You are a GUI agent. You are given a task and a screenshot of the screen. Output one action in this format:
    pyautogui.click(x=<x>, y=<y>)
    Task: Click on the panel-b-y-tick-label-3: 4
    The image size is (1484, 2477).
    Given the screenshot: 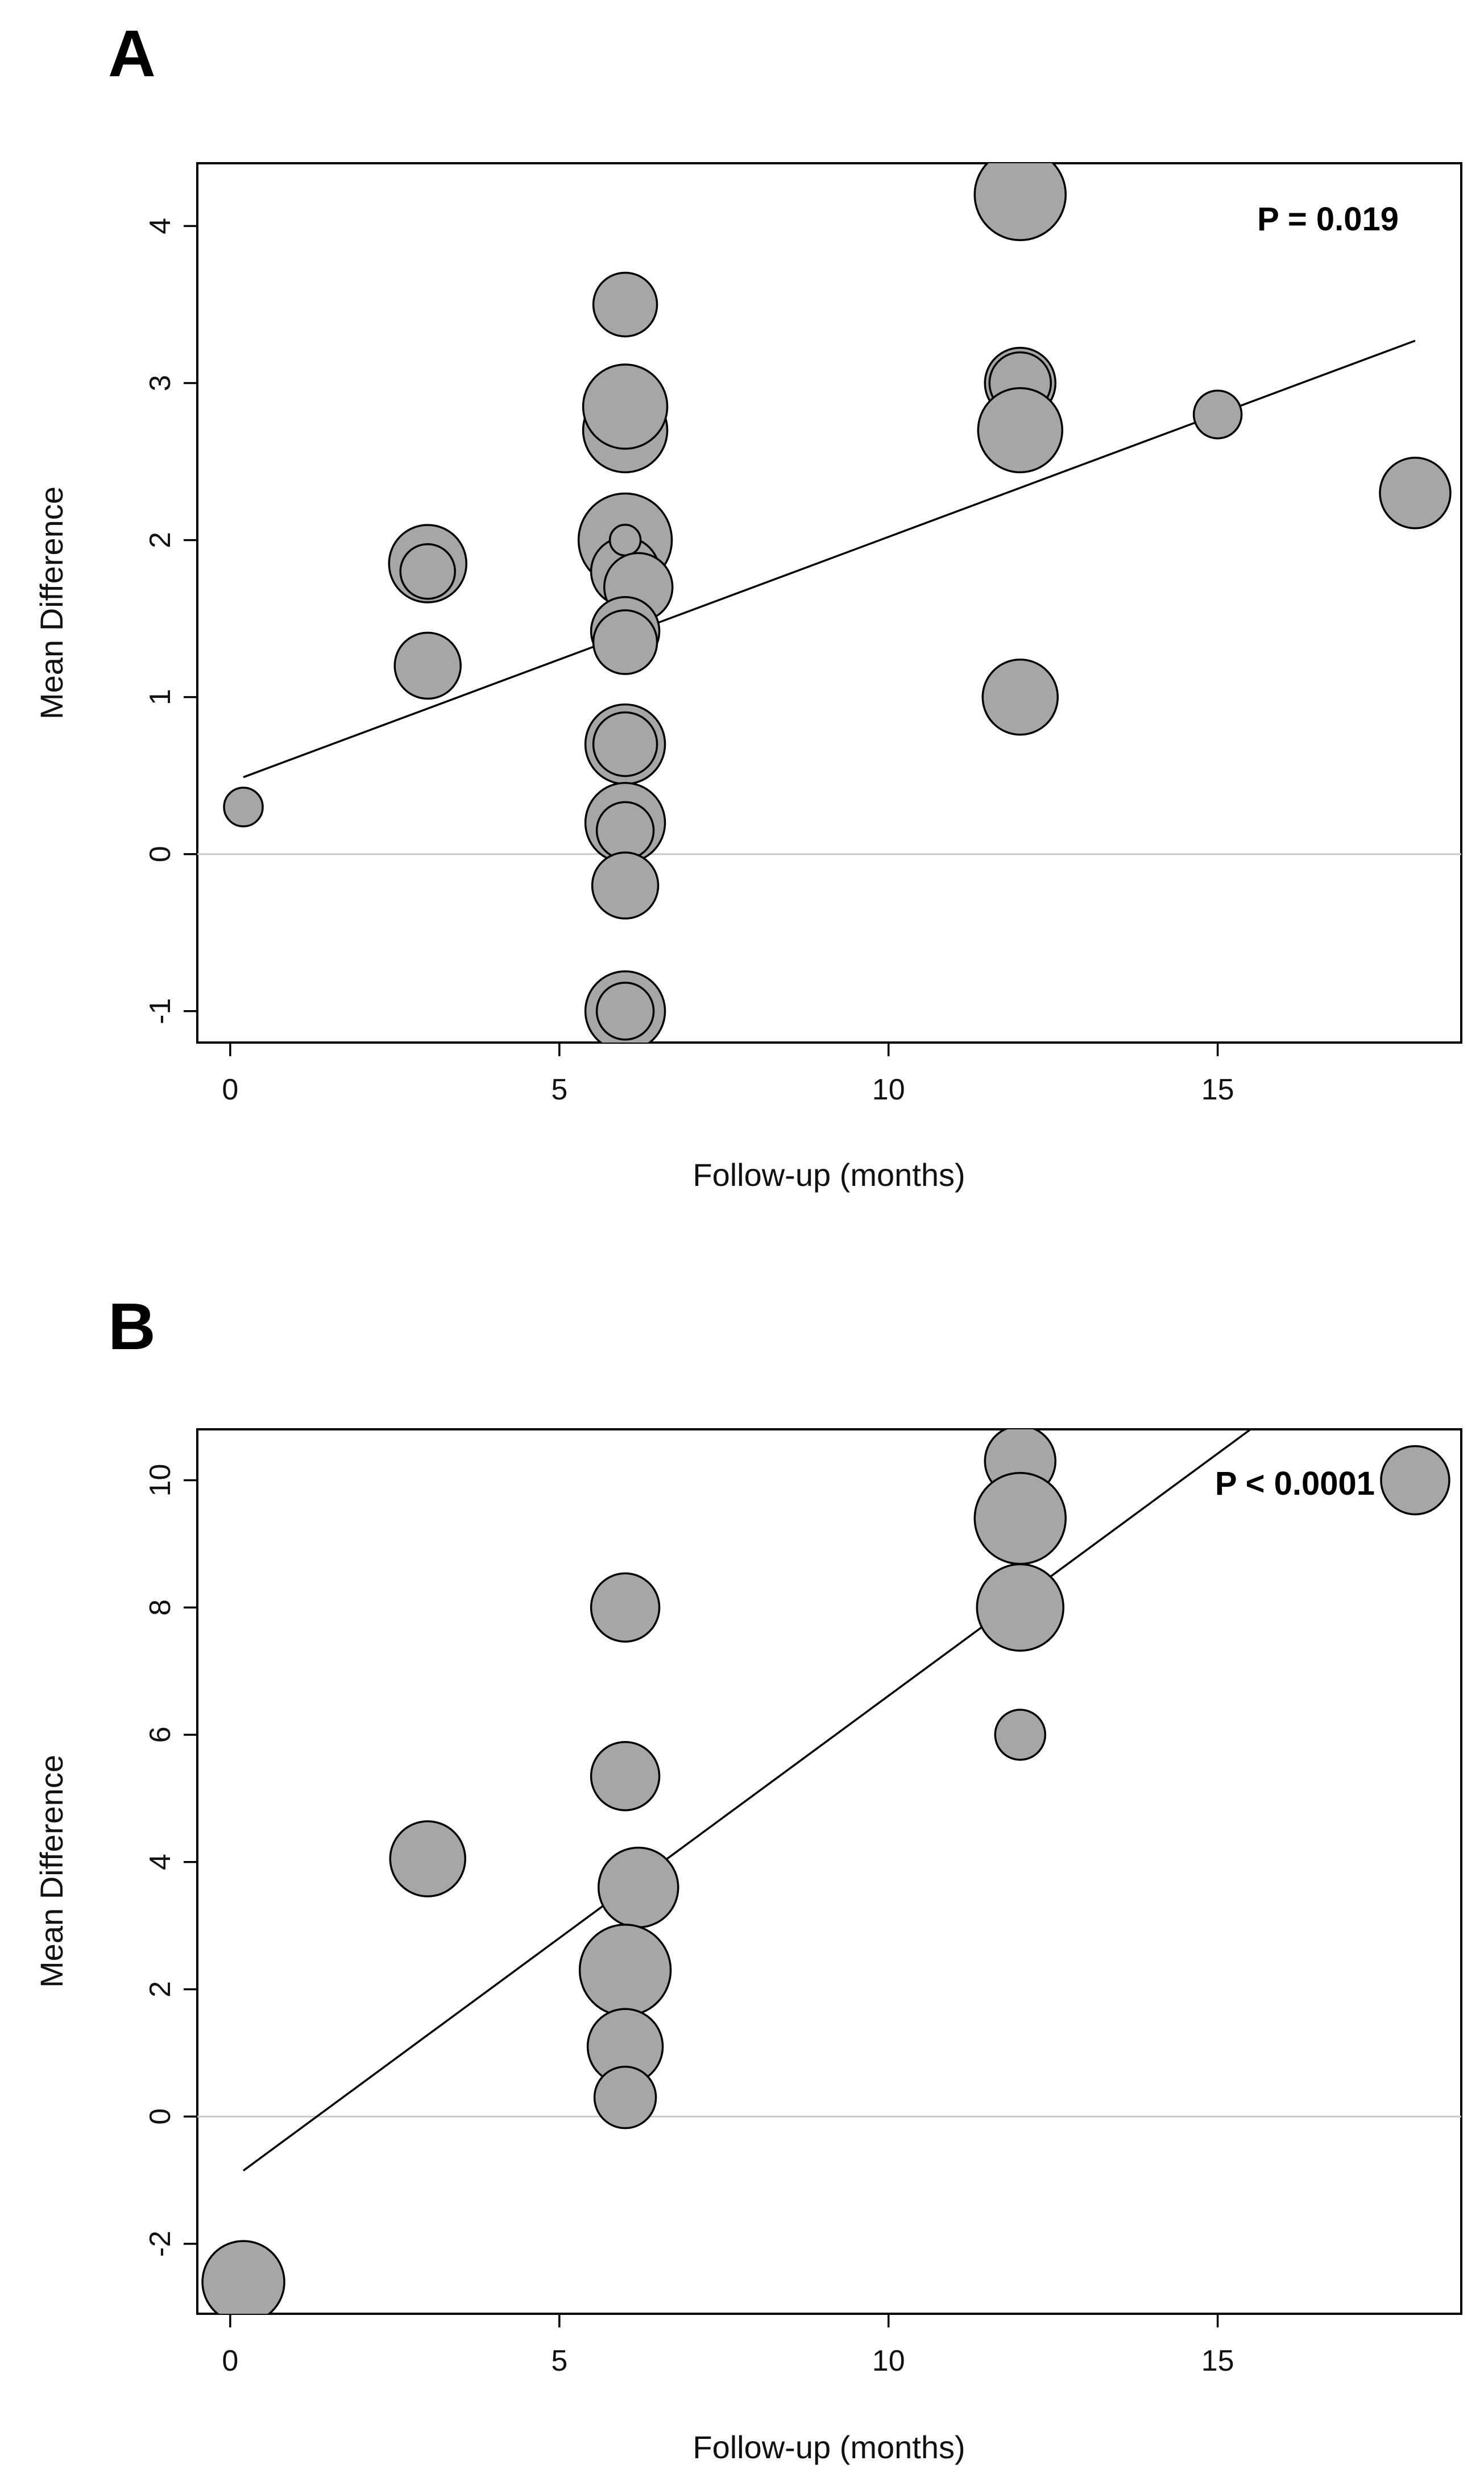 What is the action you would take?
    pyautogui.click(x=160, y=1862)
    